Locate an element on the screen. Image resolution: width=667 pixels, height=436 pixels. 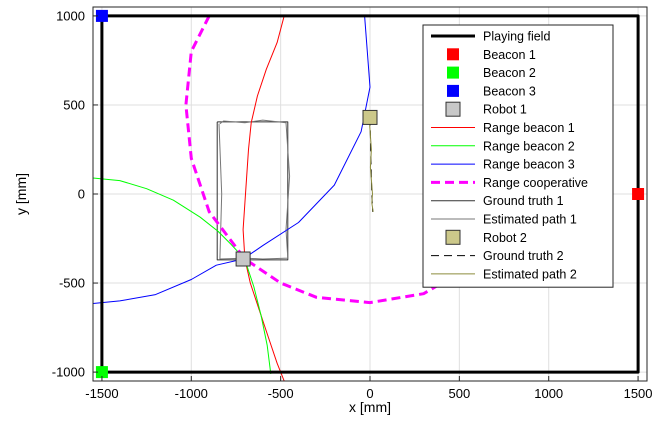
range-beacon-2-line is located at coordinates (182, 275).